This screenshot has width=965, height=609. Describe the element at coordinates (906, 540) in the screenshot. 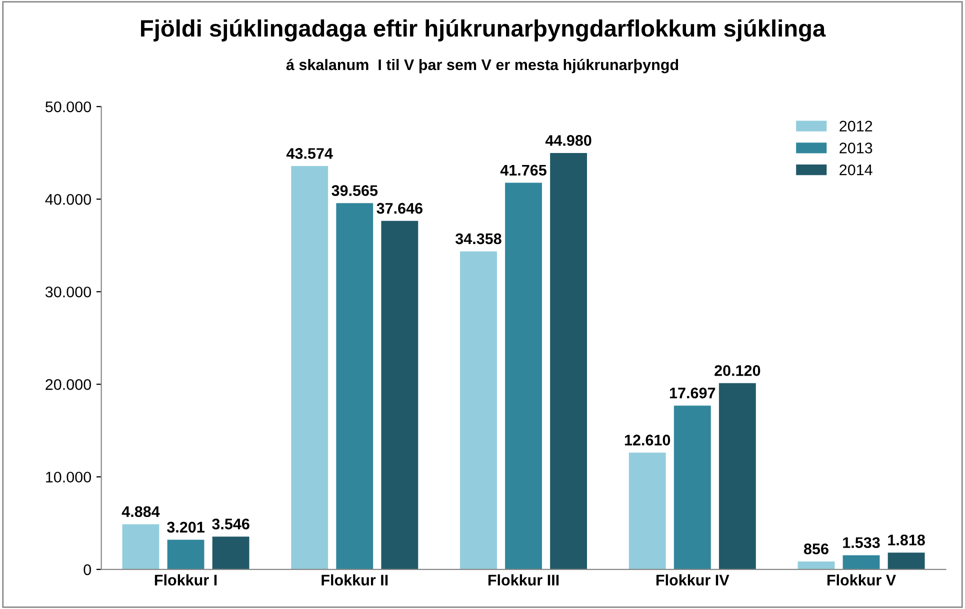

I see `data-label: 1.818` at that location.